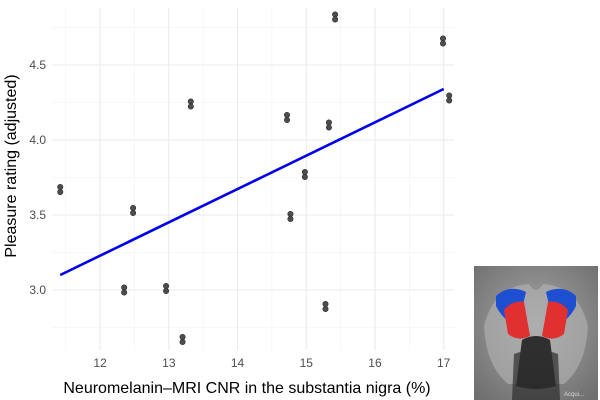  What do you see at coordinates (169, 363) in the screenshot?
I see `x-tick-label: 13` at bounding box center [169, 363].